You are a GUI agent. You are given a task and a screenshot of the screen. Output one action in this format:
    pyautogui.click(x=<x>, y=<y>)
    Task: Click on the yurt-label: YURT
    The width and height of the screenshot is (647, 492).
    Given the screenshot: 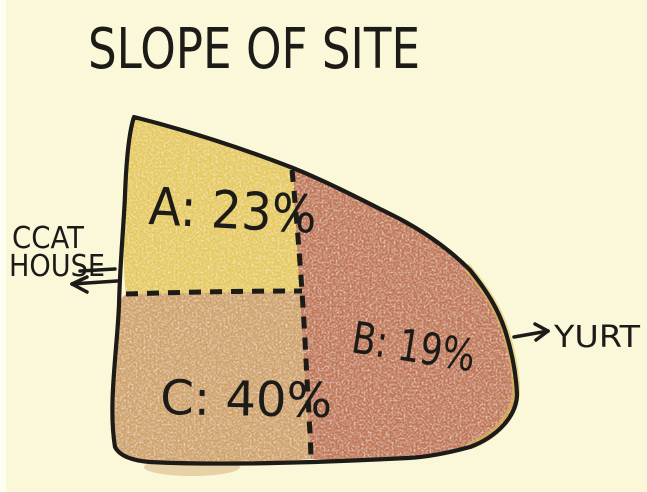 What is the action you would take?
    pyautogui.click(x=597, y=337)
    